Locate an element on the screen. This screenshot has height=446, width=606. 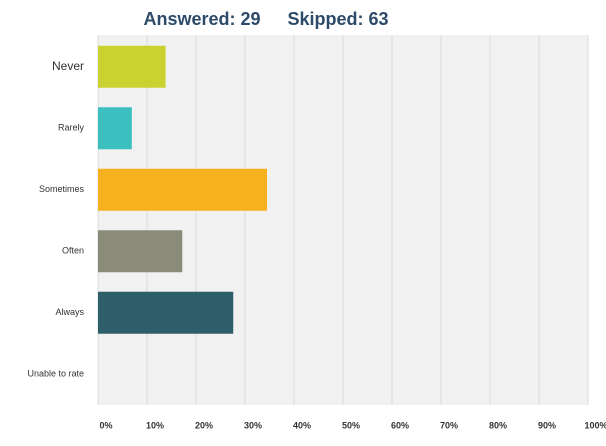
x-tick-label: 80% is located at coordinates (498, 425).